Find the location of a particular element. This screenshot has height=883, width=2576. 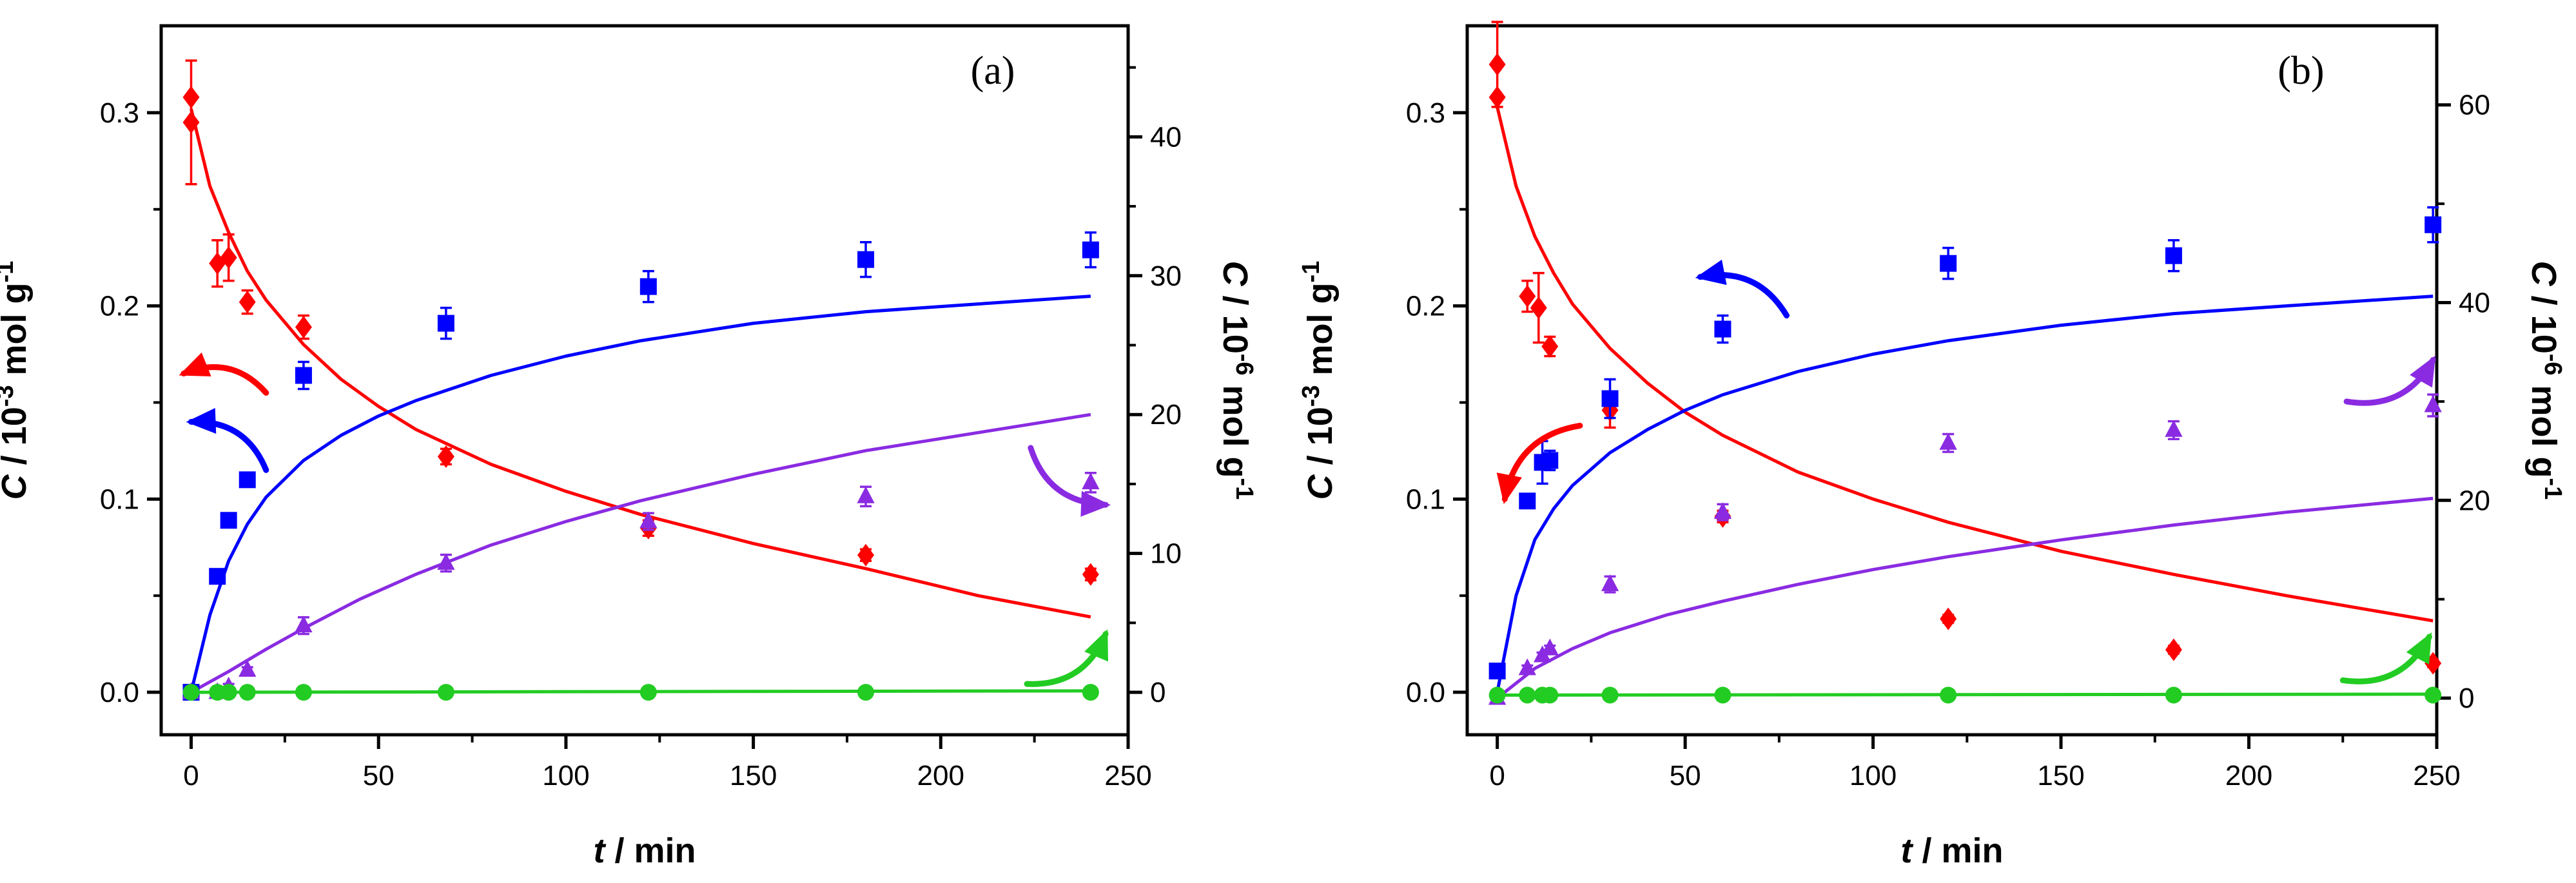

y-left-tick-label: 0.1 is located at coordinates (120, 499).